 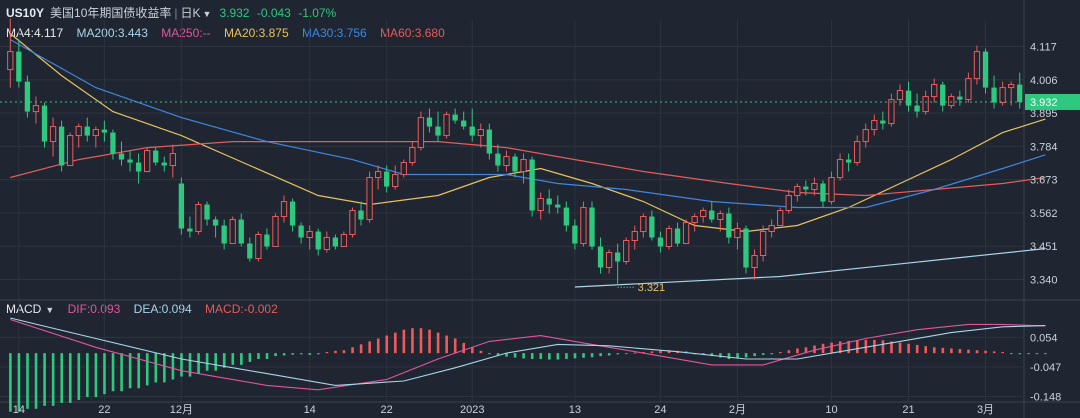 I want to click on price-tick-label: 3.340, so click(x=1044, y=281).